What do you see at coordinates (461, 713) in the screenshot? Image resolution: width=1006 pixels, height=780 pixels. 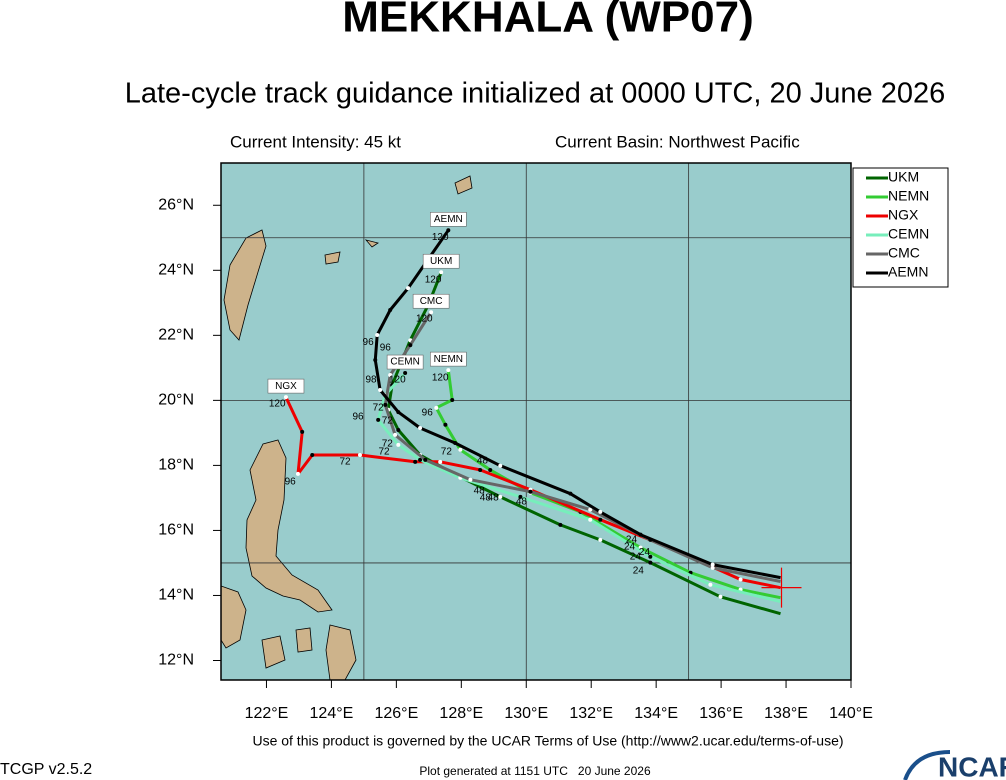 I see `x-tick-label: 128°E` at bounding box center [461, 713].